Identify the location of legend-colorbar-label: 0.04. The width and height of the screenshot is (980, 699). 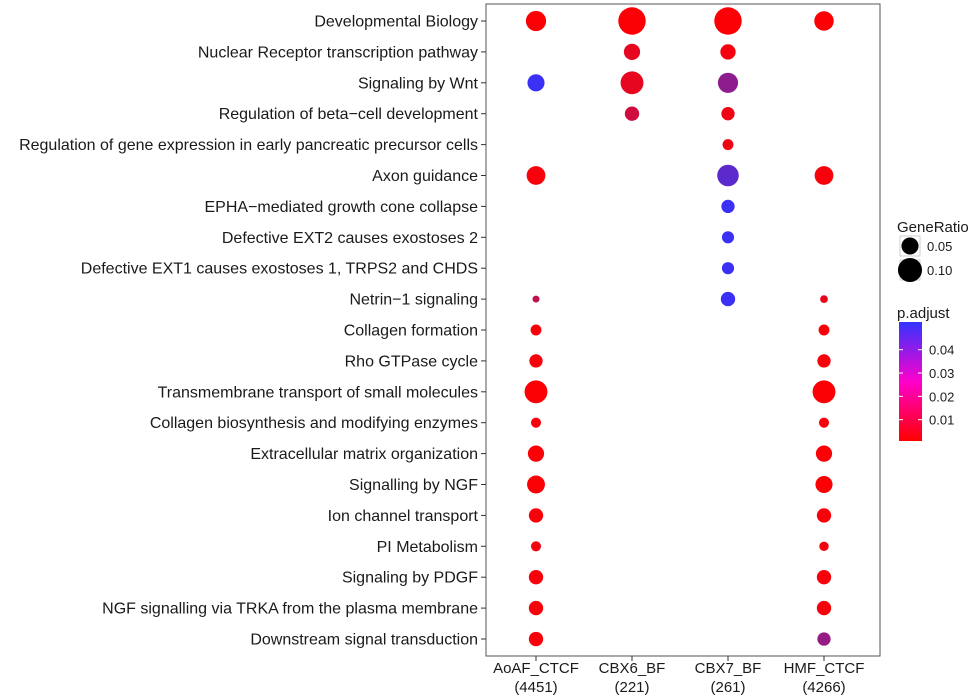
(941, 350).